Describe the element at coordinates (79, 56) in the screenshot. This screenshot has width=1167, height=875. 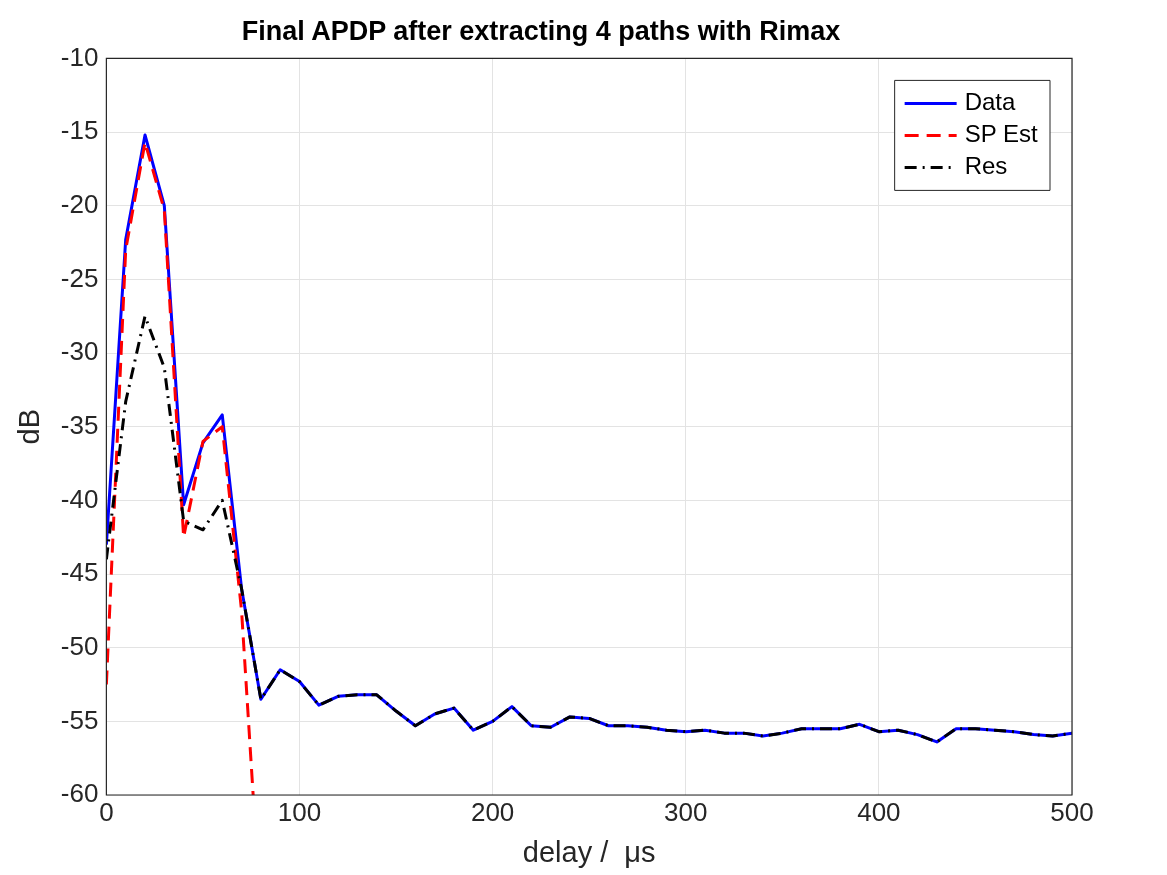
I see `y-tick-label: -10` at that location.